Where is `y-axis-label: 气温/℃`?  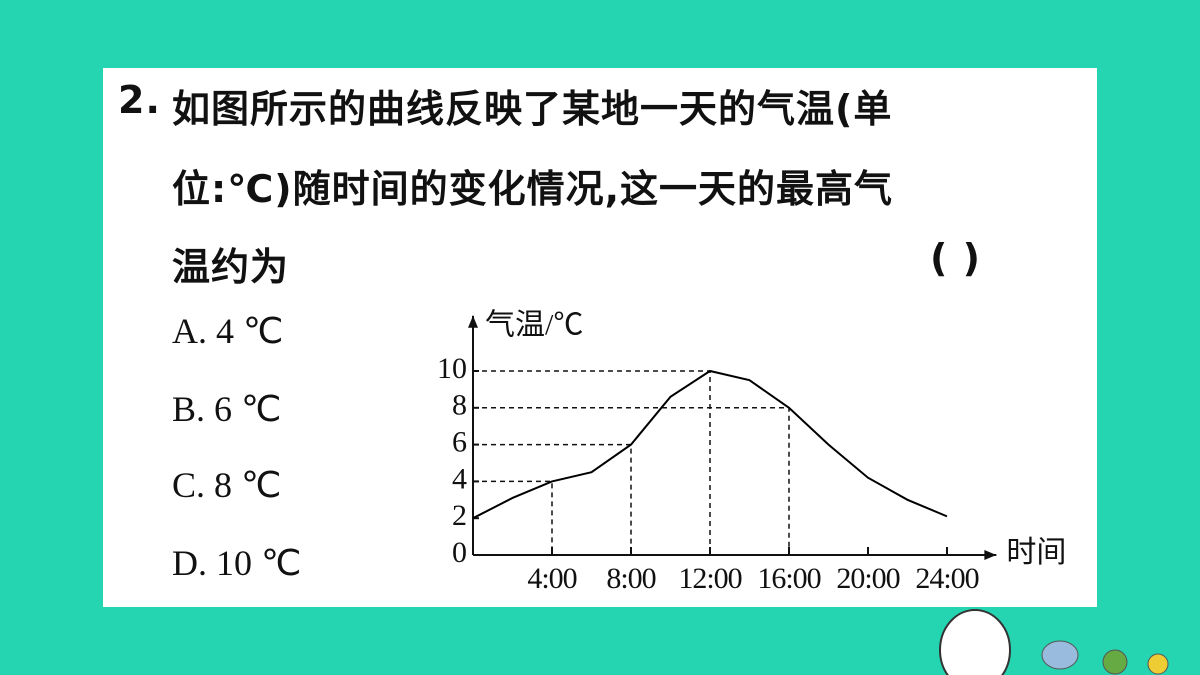 y-axis-label: 气温/℃ is located at coordinates (534, 325).